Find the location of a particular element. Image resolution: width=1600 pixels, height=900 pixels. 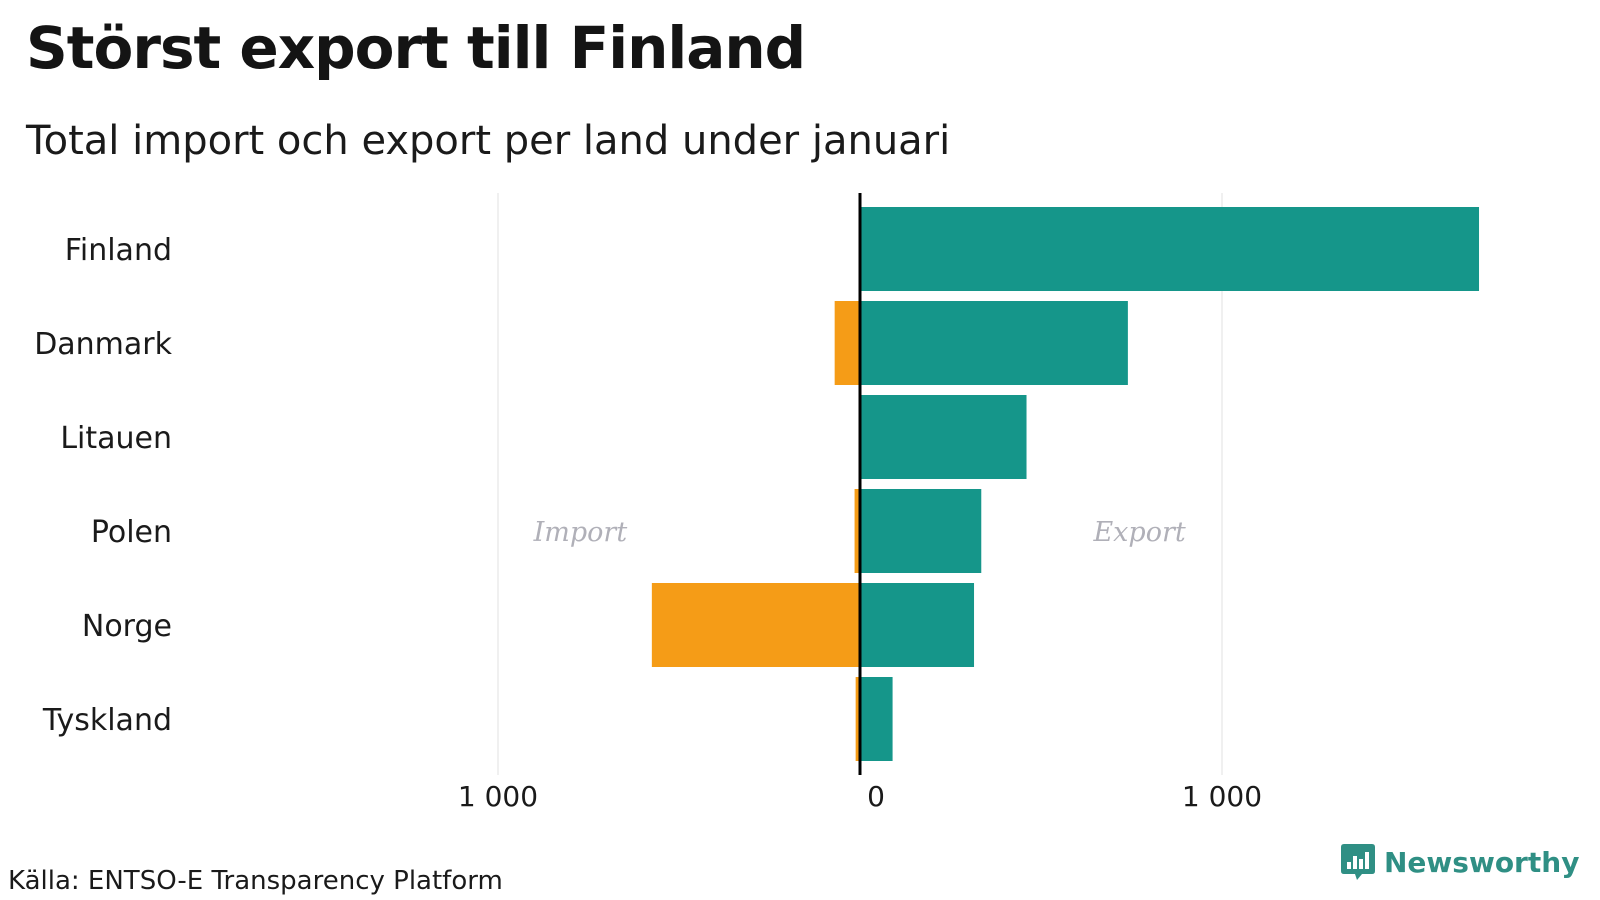

chart-title: Störst export till Finland is located at coordinates (416, 48).